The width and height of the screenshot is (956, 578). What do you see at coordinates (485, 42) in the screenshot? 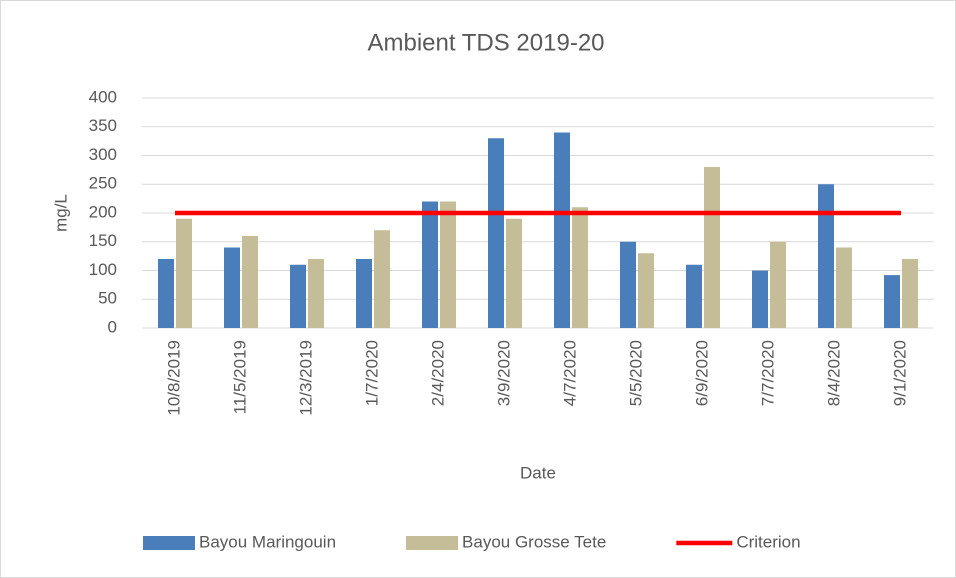
I see `chart-title: Ambient TDS 2019-20` at bounding box center [485, 42].